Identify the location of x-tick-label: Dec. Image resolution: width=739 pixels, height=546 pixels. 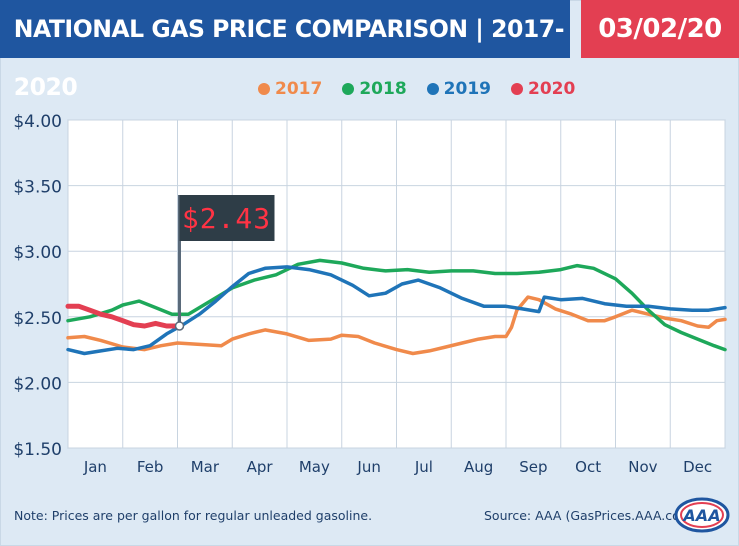
(697, 467).